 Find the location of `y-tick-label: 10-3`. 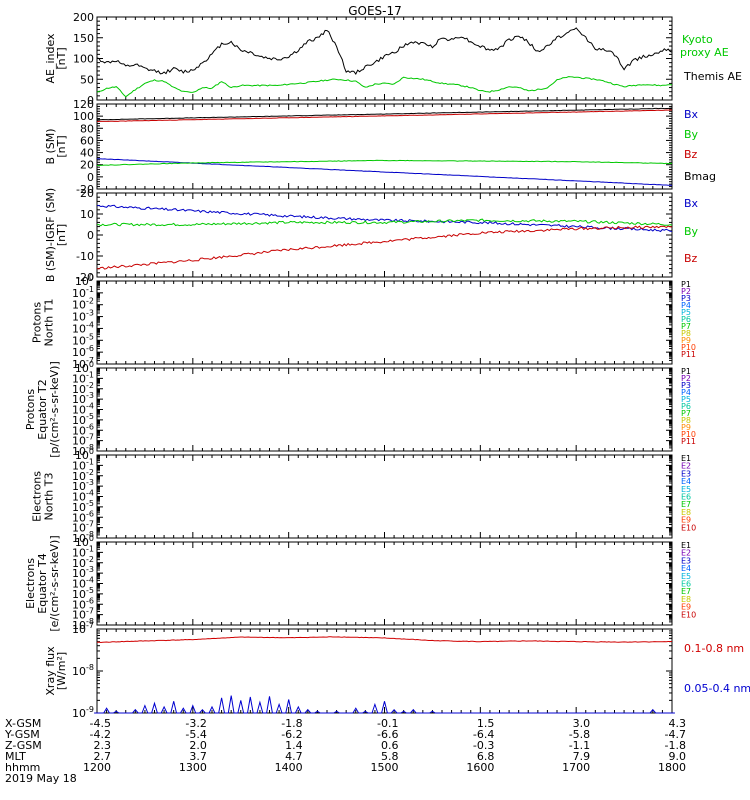

y-tick-label: 10-3 is located at coordinates (83, 485).